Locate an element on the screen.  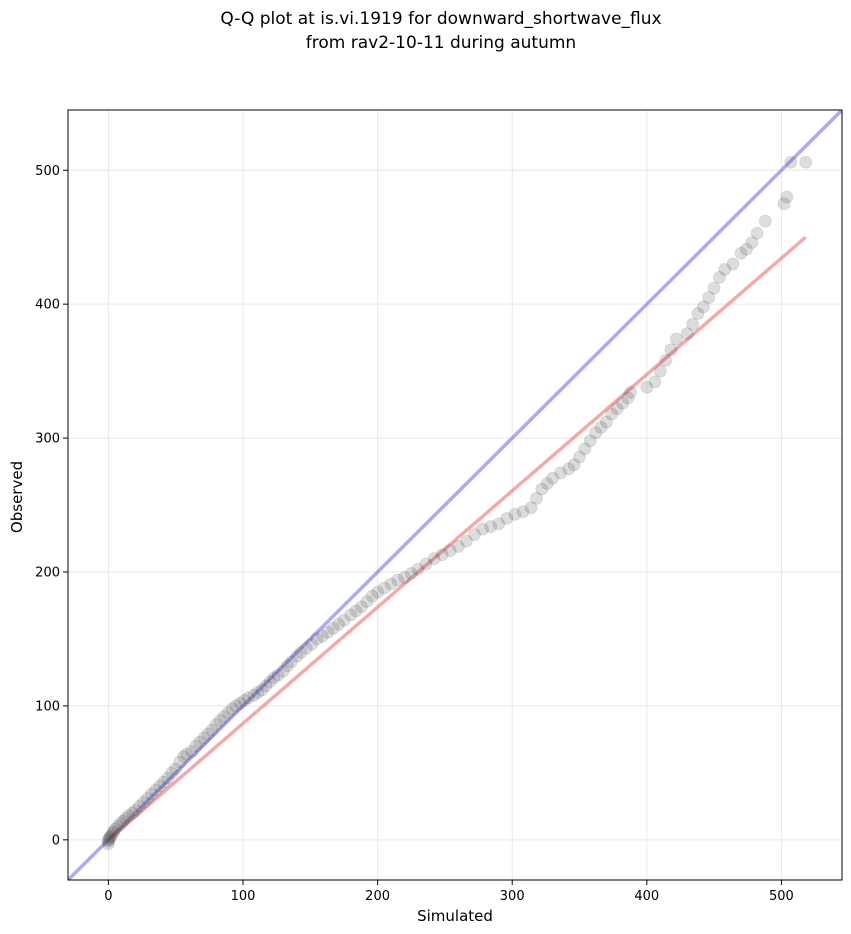
y-tick-label-1: 100 is located at coordinates (47, 706).